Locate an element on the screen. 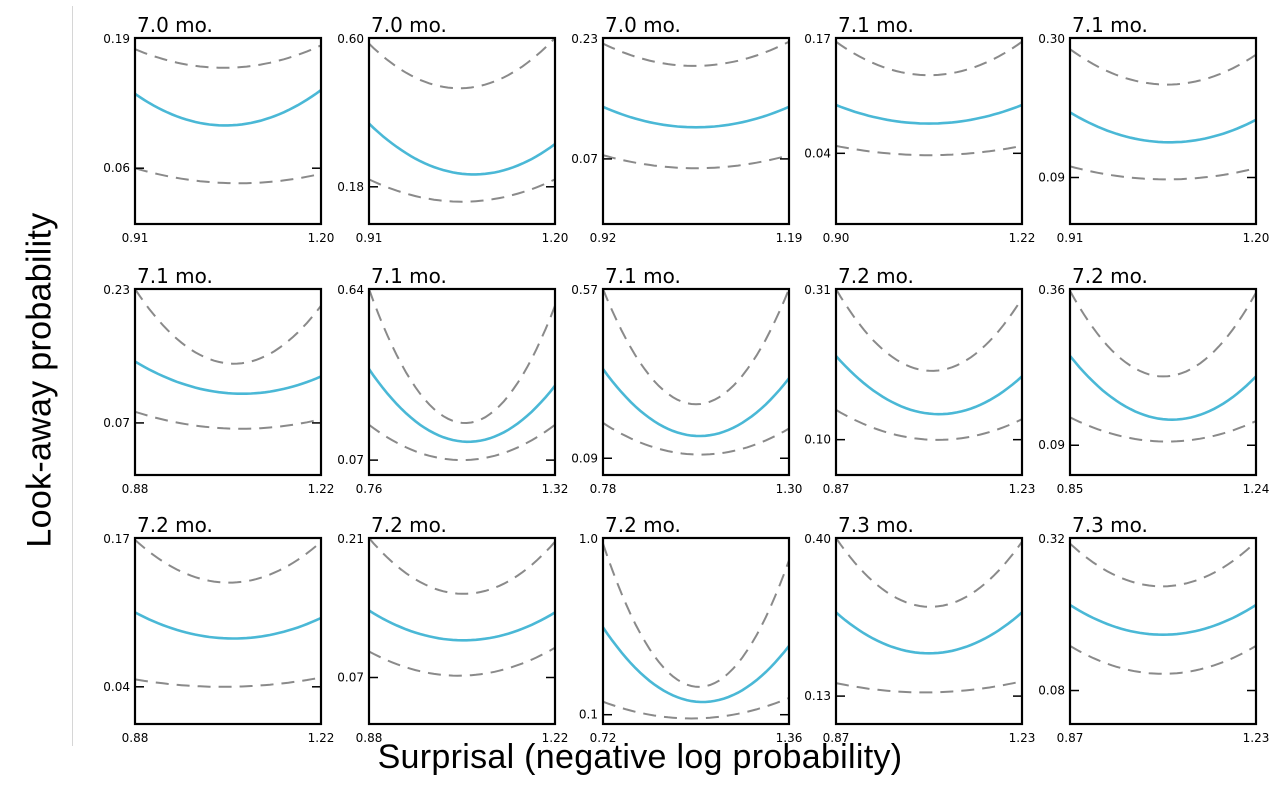  panel-7: 7.1 mo. 0.64 0.07 0.76 1.32 is located at coordinates (452, 380).